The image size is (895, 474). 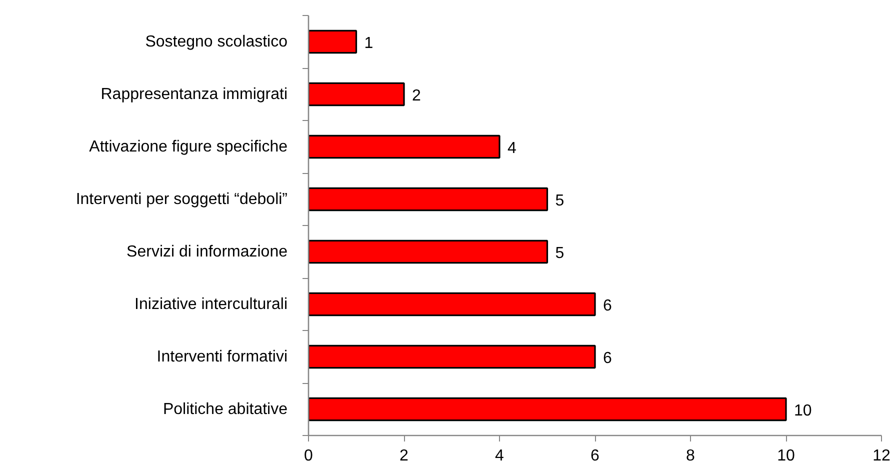 What do you see at coordinates (512, 148) in the screenshot?
I see `data-label: 4` at bounding box center [512, 148].